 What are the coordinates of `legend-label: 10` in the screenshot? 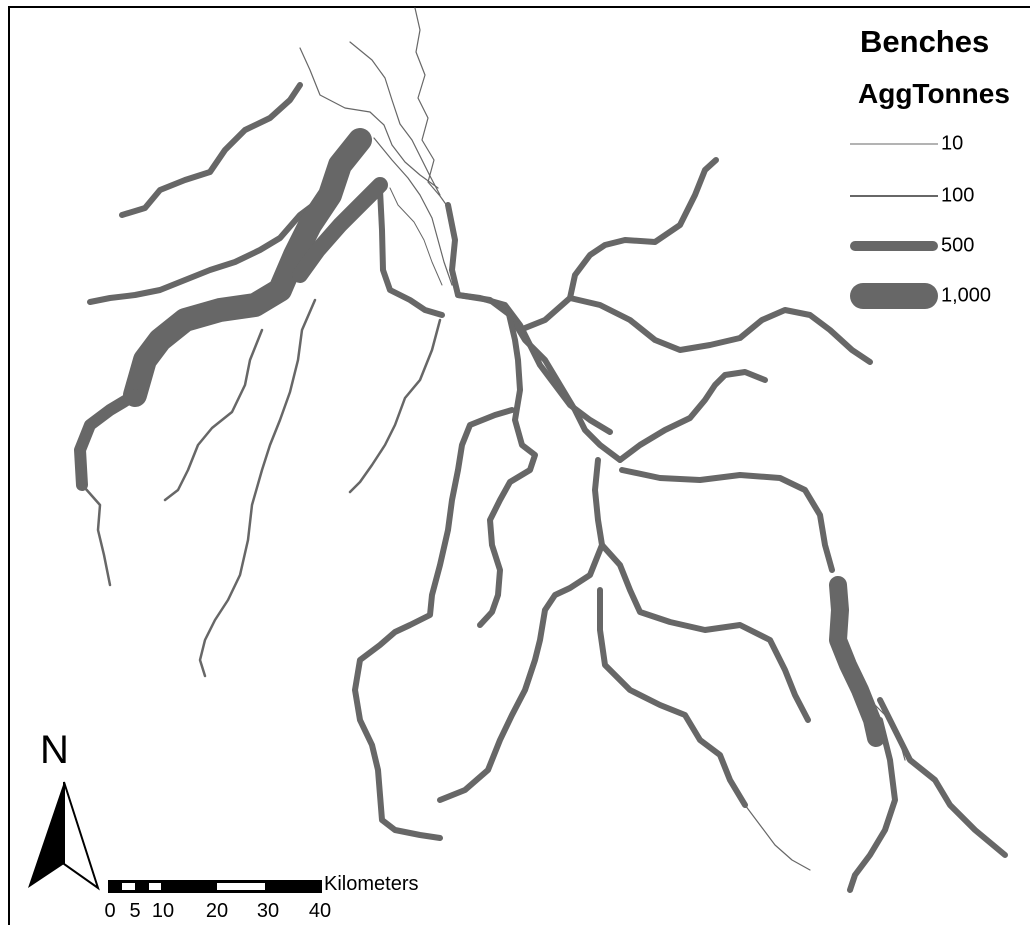 It's located at (952, 143).